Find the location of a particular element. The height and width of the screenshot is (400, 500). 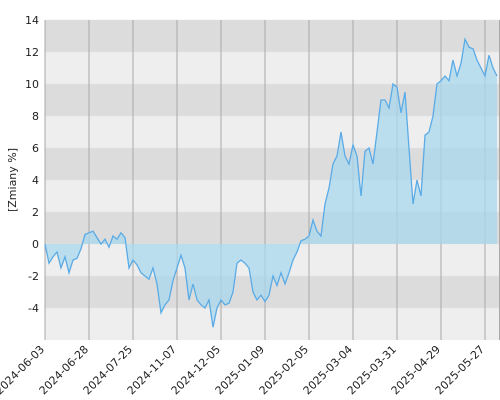

y-tick-label: 10 is located at coordinates (32, 84).